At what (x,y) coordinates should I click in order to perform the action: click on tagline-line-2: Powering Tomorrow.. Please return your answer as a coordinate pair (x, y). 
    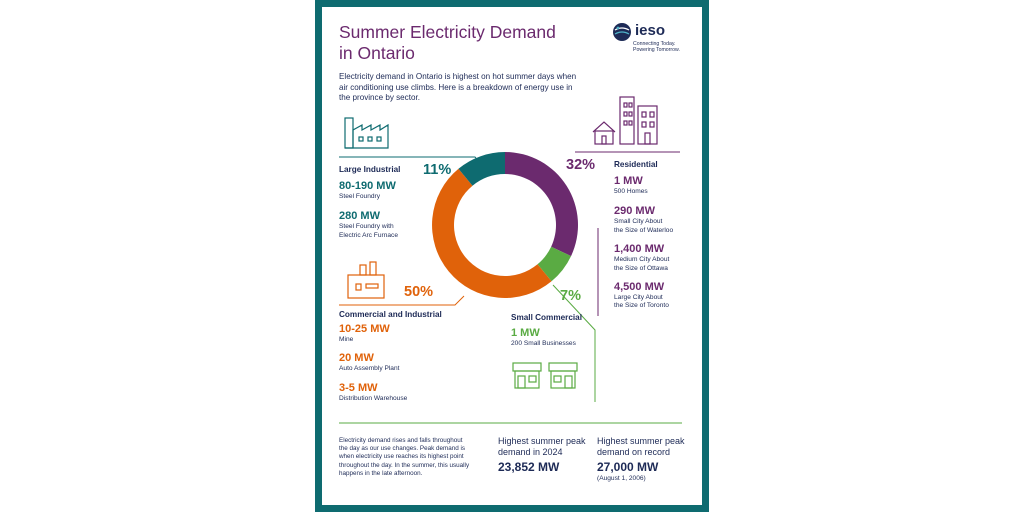
    Looking at the image, I should click on (656, 50).